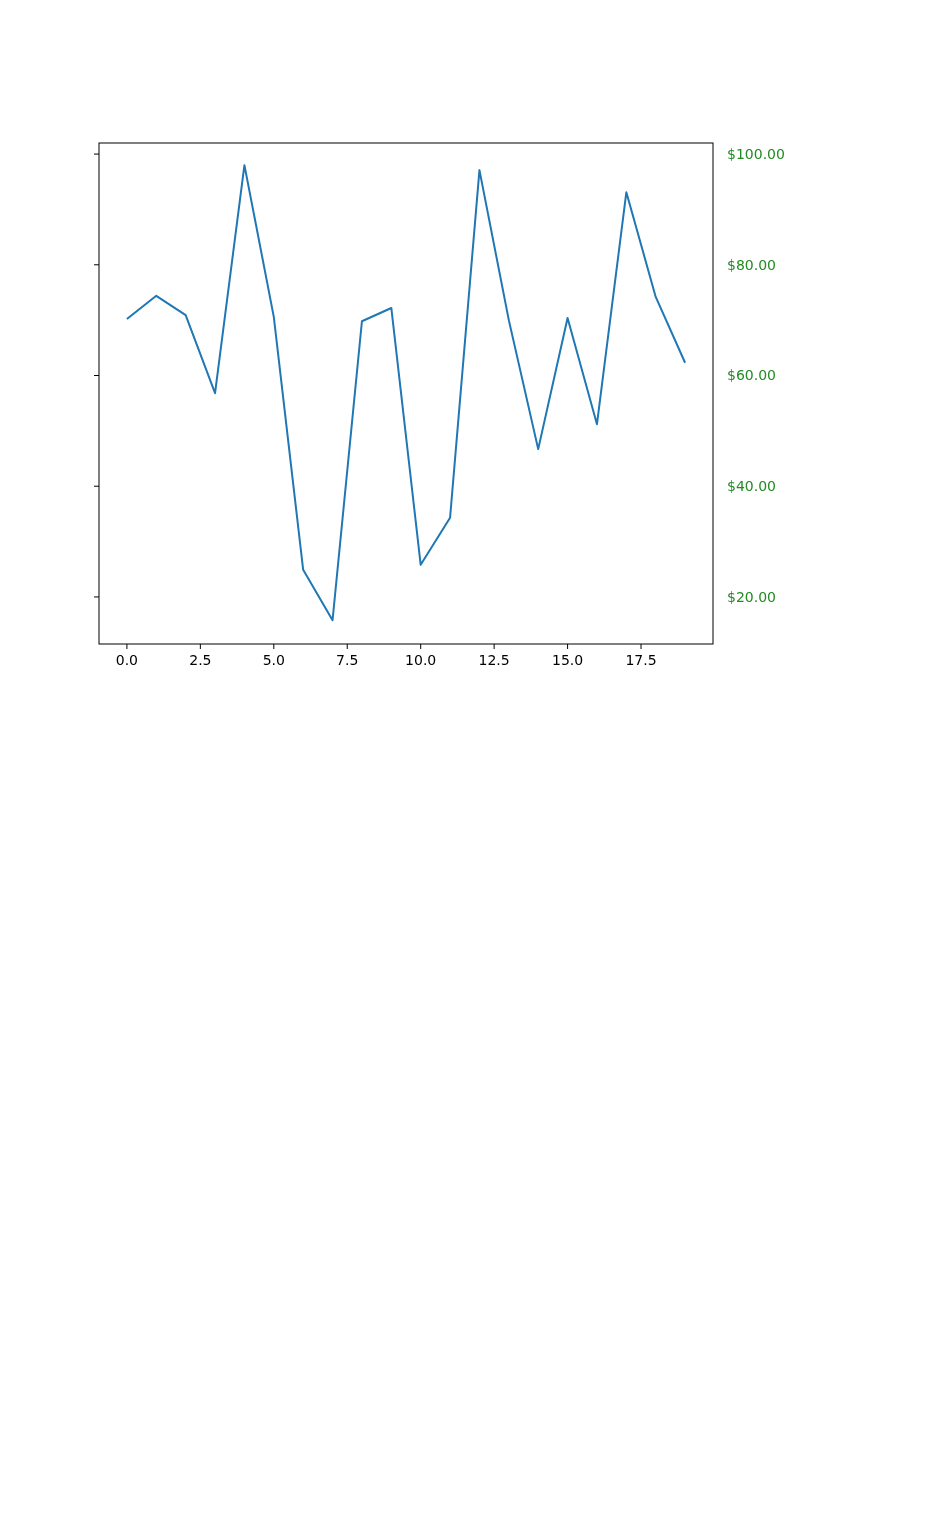 The width and height of the screenshot is (943, 1529). I want to click on x-tick-label: 5.0, so click(273, 660).